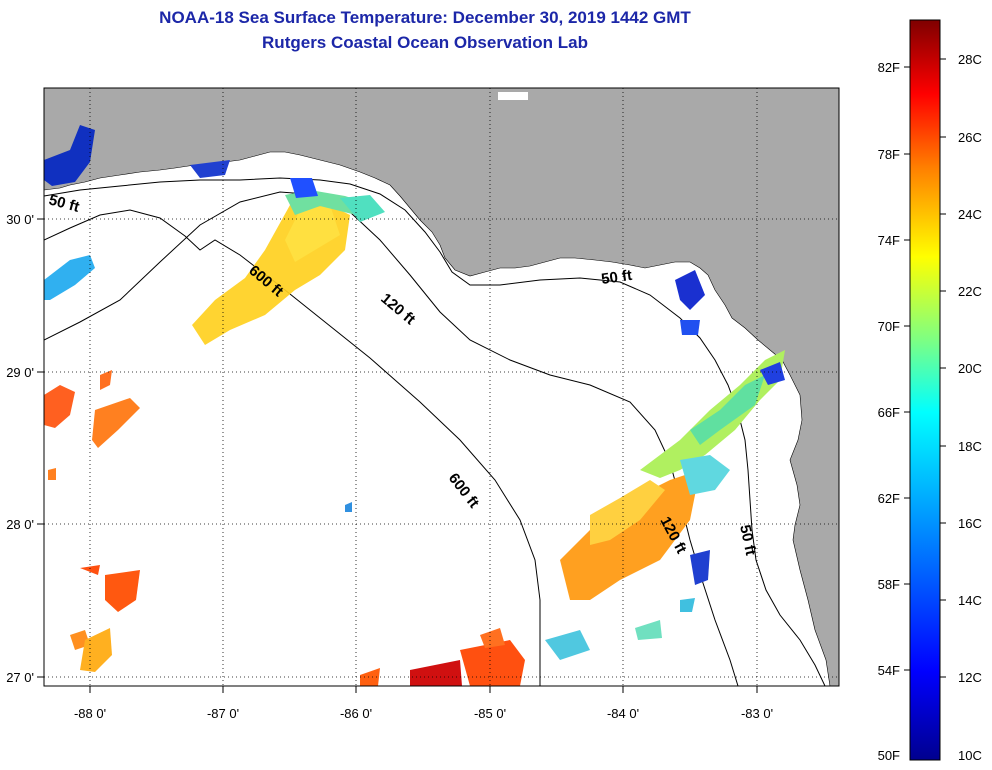 The image size is (992, 770). Describe the element at coordinates (970, 137) in the screenshot. I see `colorbar-label-c: 26C` at that location.